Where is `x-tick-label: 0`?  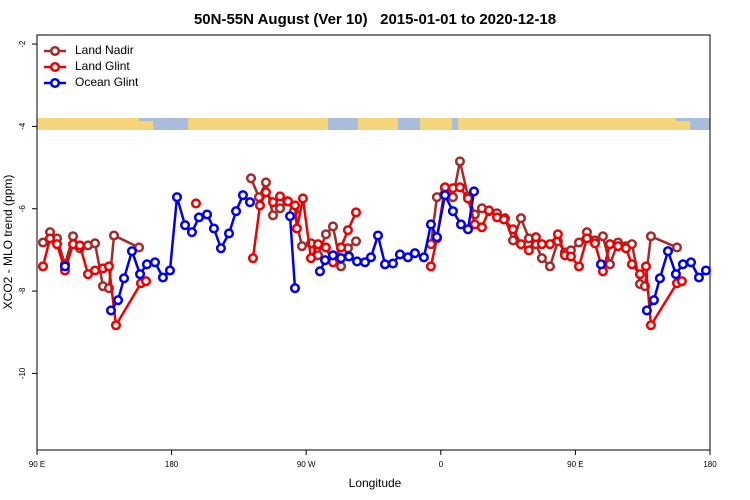
x-tick-label: 0 is located at coordinates (441, 464).